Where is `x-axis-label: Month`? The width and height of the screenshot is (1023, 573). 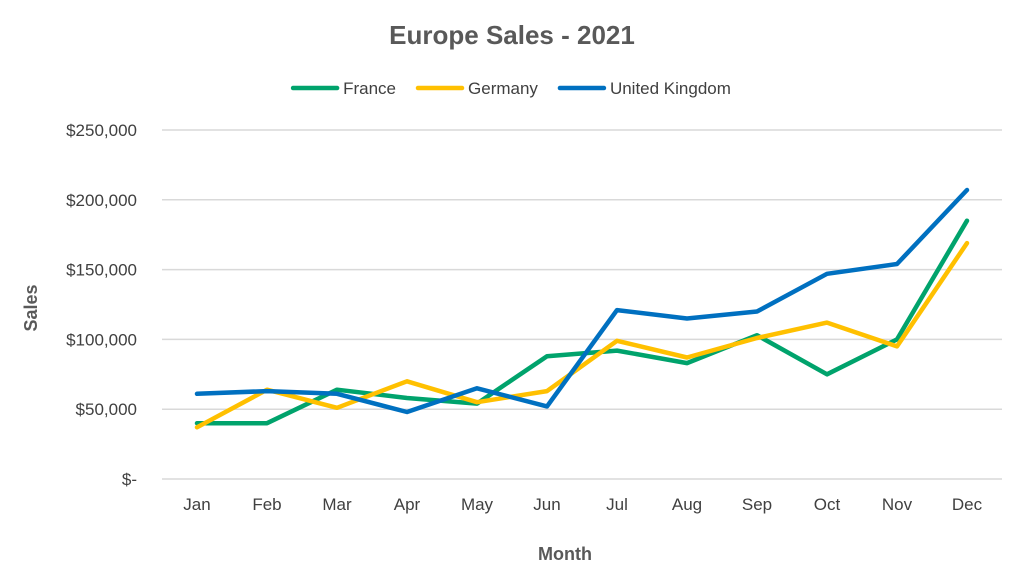 x-axis-label: Month is located at coordinates (565, 554).